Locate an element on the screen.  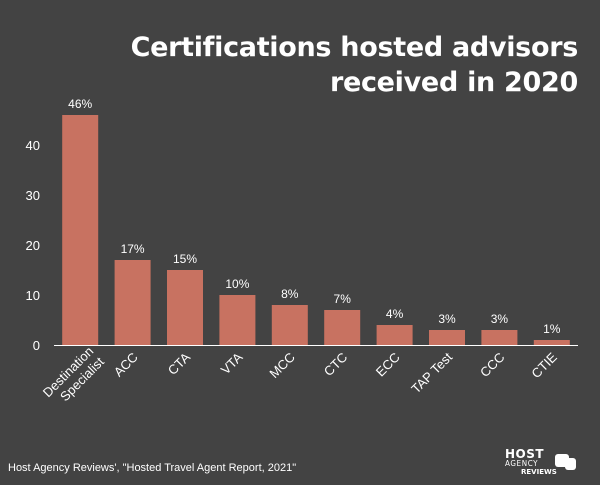
x-tick-label-6: ECC is located at coordinates (388, 365).